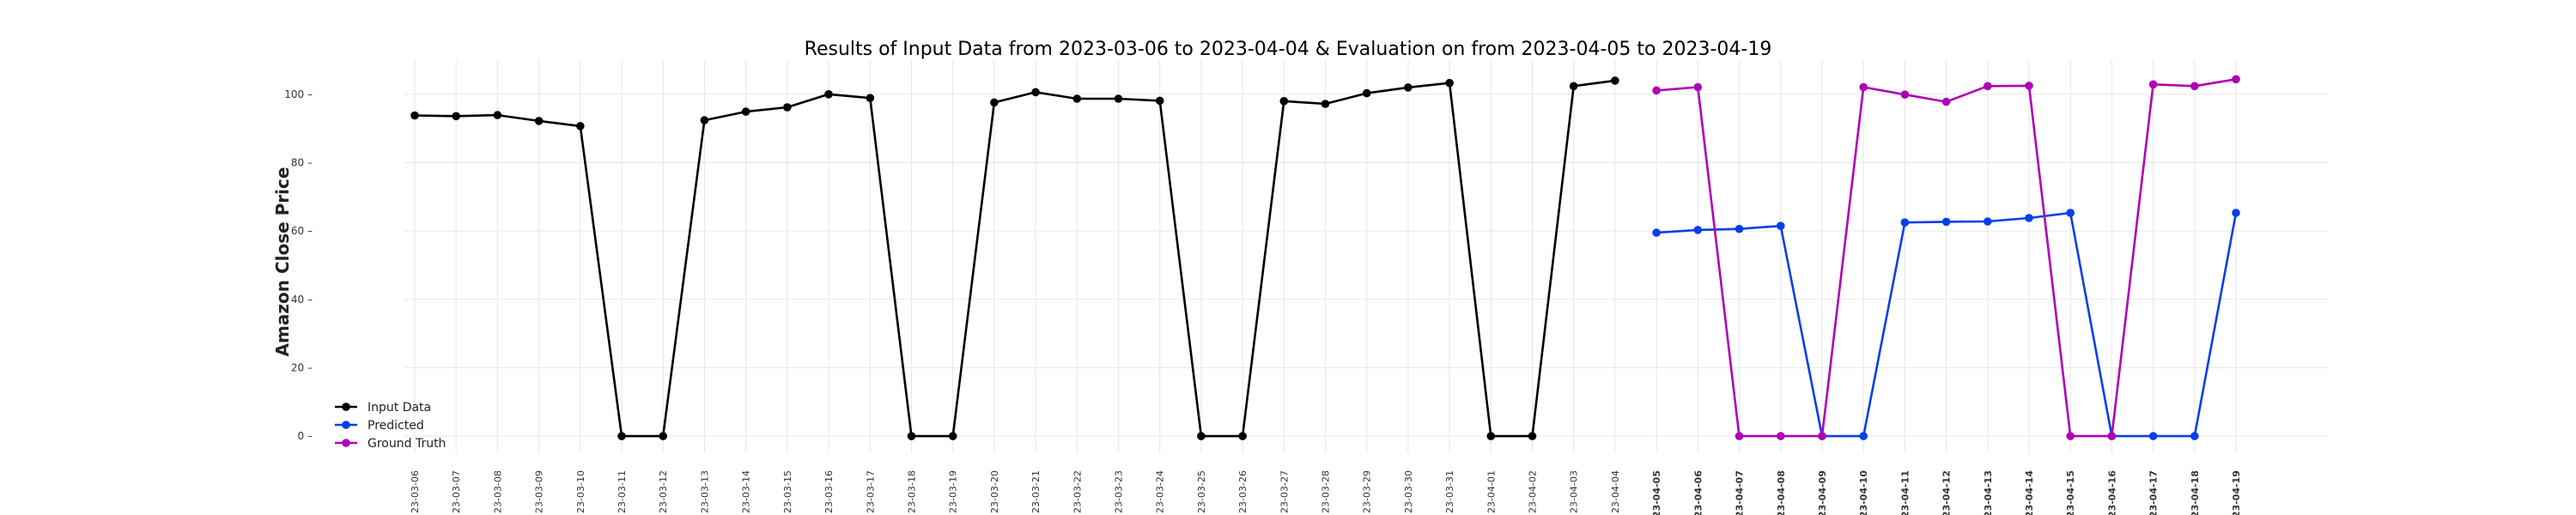  Describe the element at coordinates (2195, 492) in the screenshot. I see `x-tick-label: 23-04-18` at that location.